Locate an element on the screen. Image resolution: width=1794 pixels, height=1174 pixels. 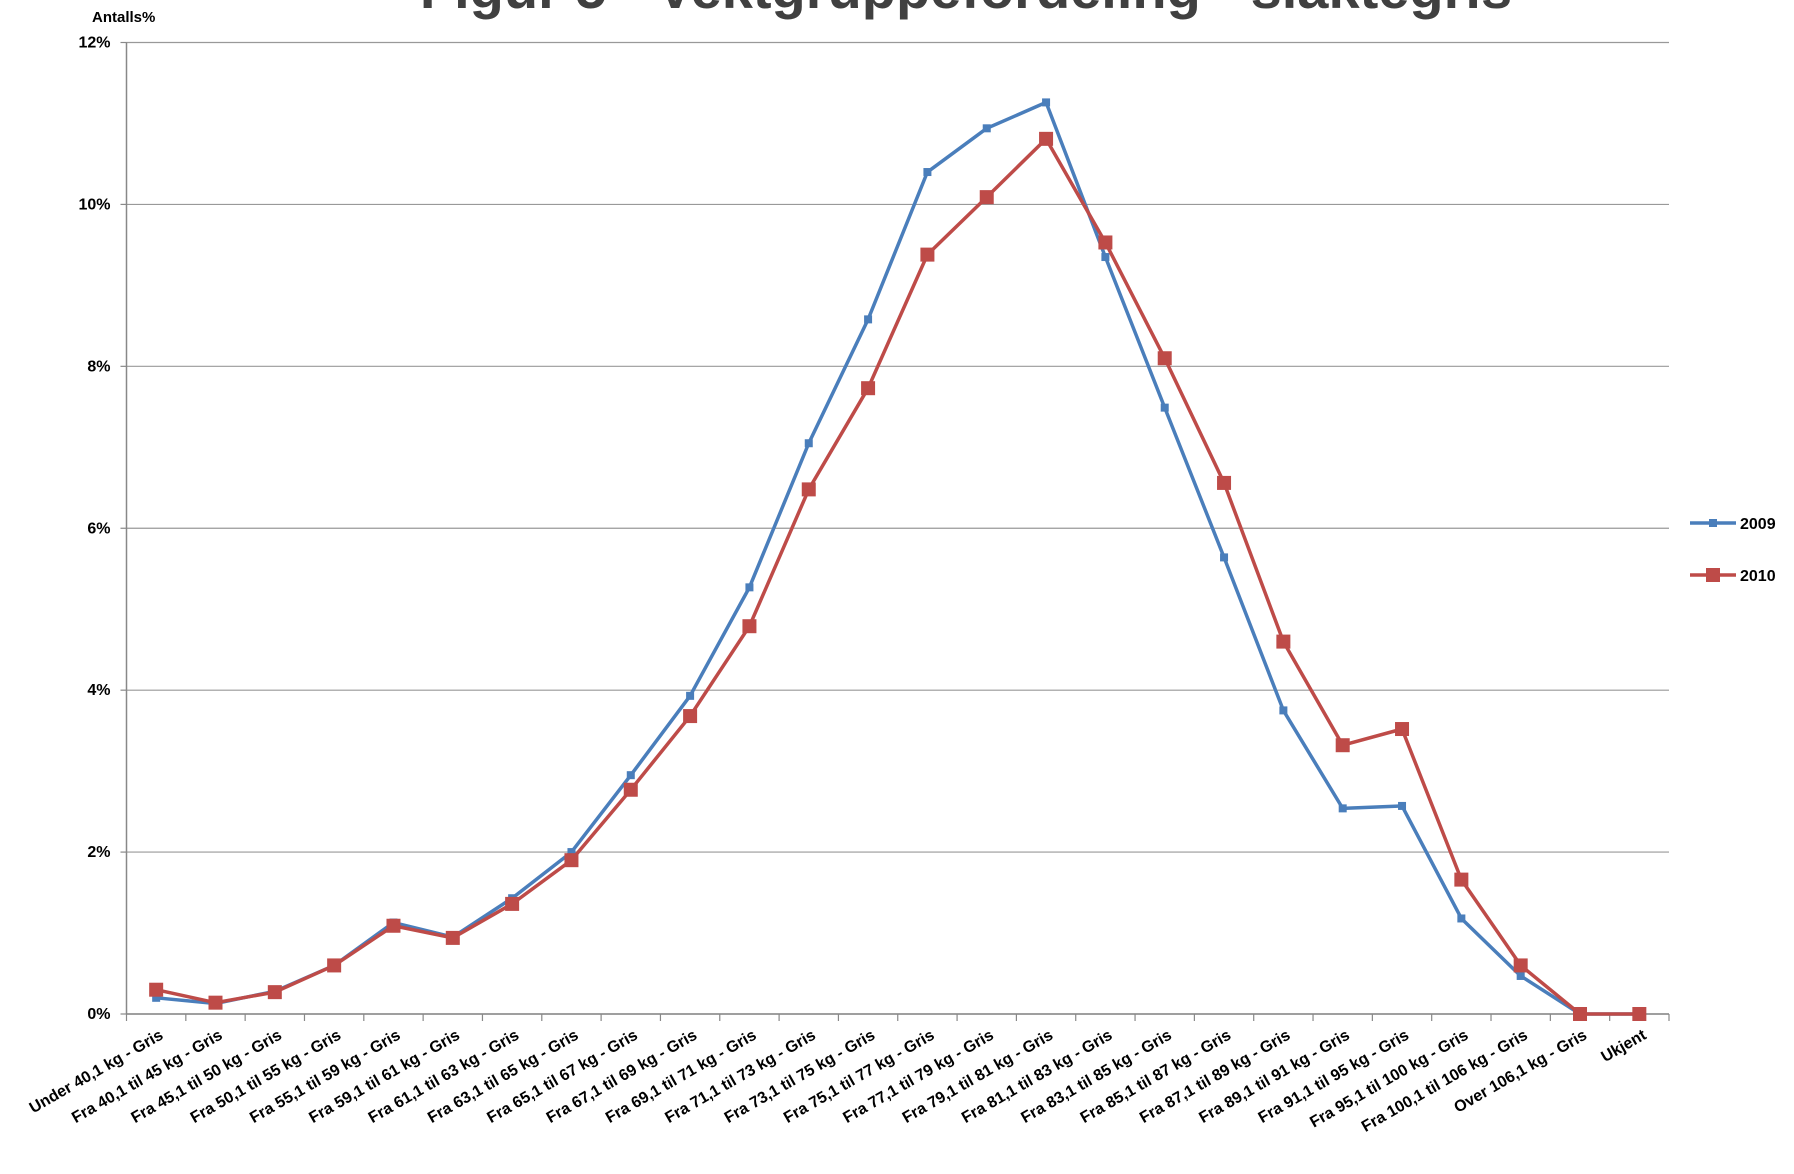
y-tick-label: 12% is located at coordinates (94, 43).